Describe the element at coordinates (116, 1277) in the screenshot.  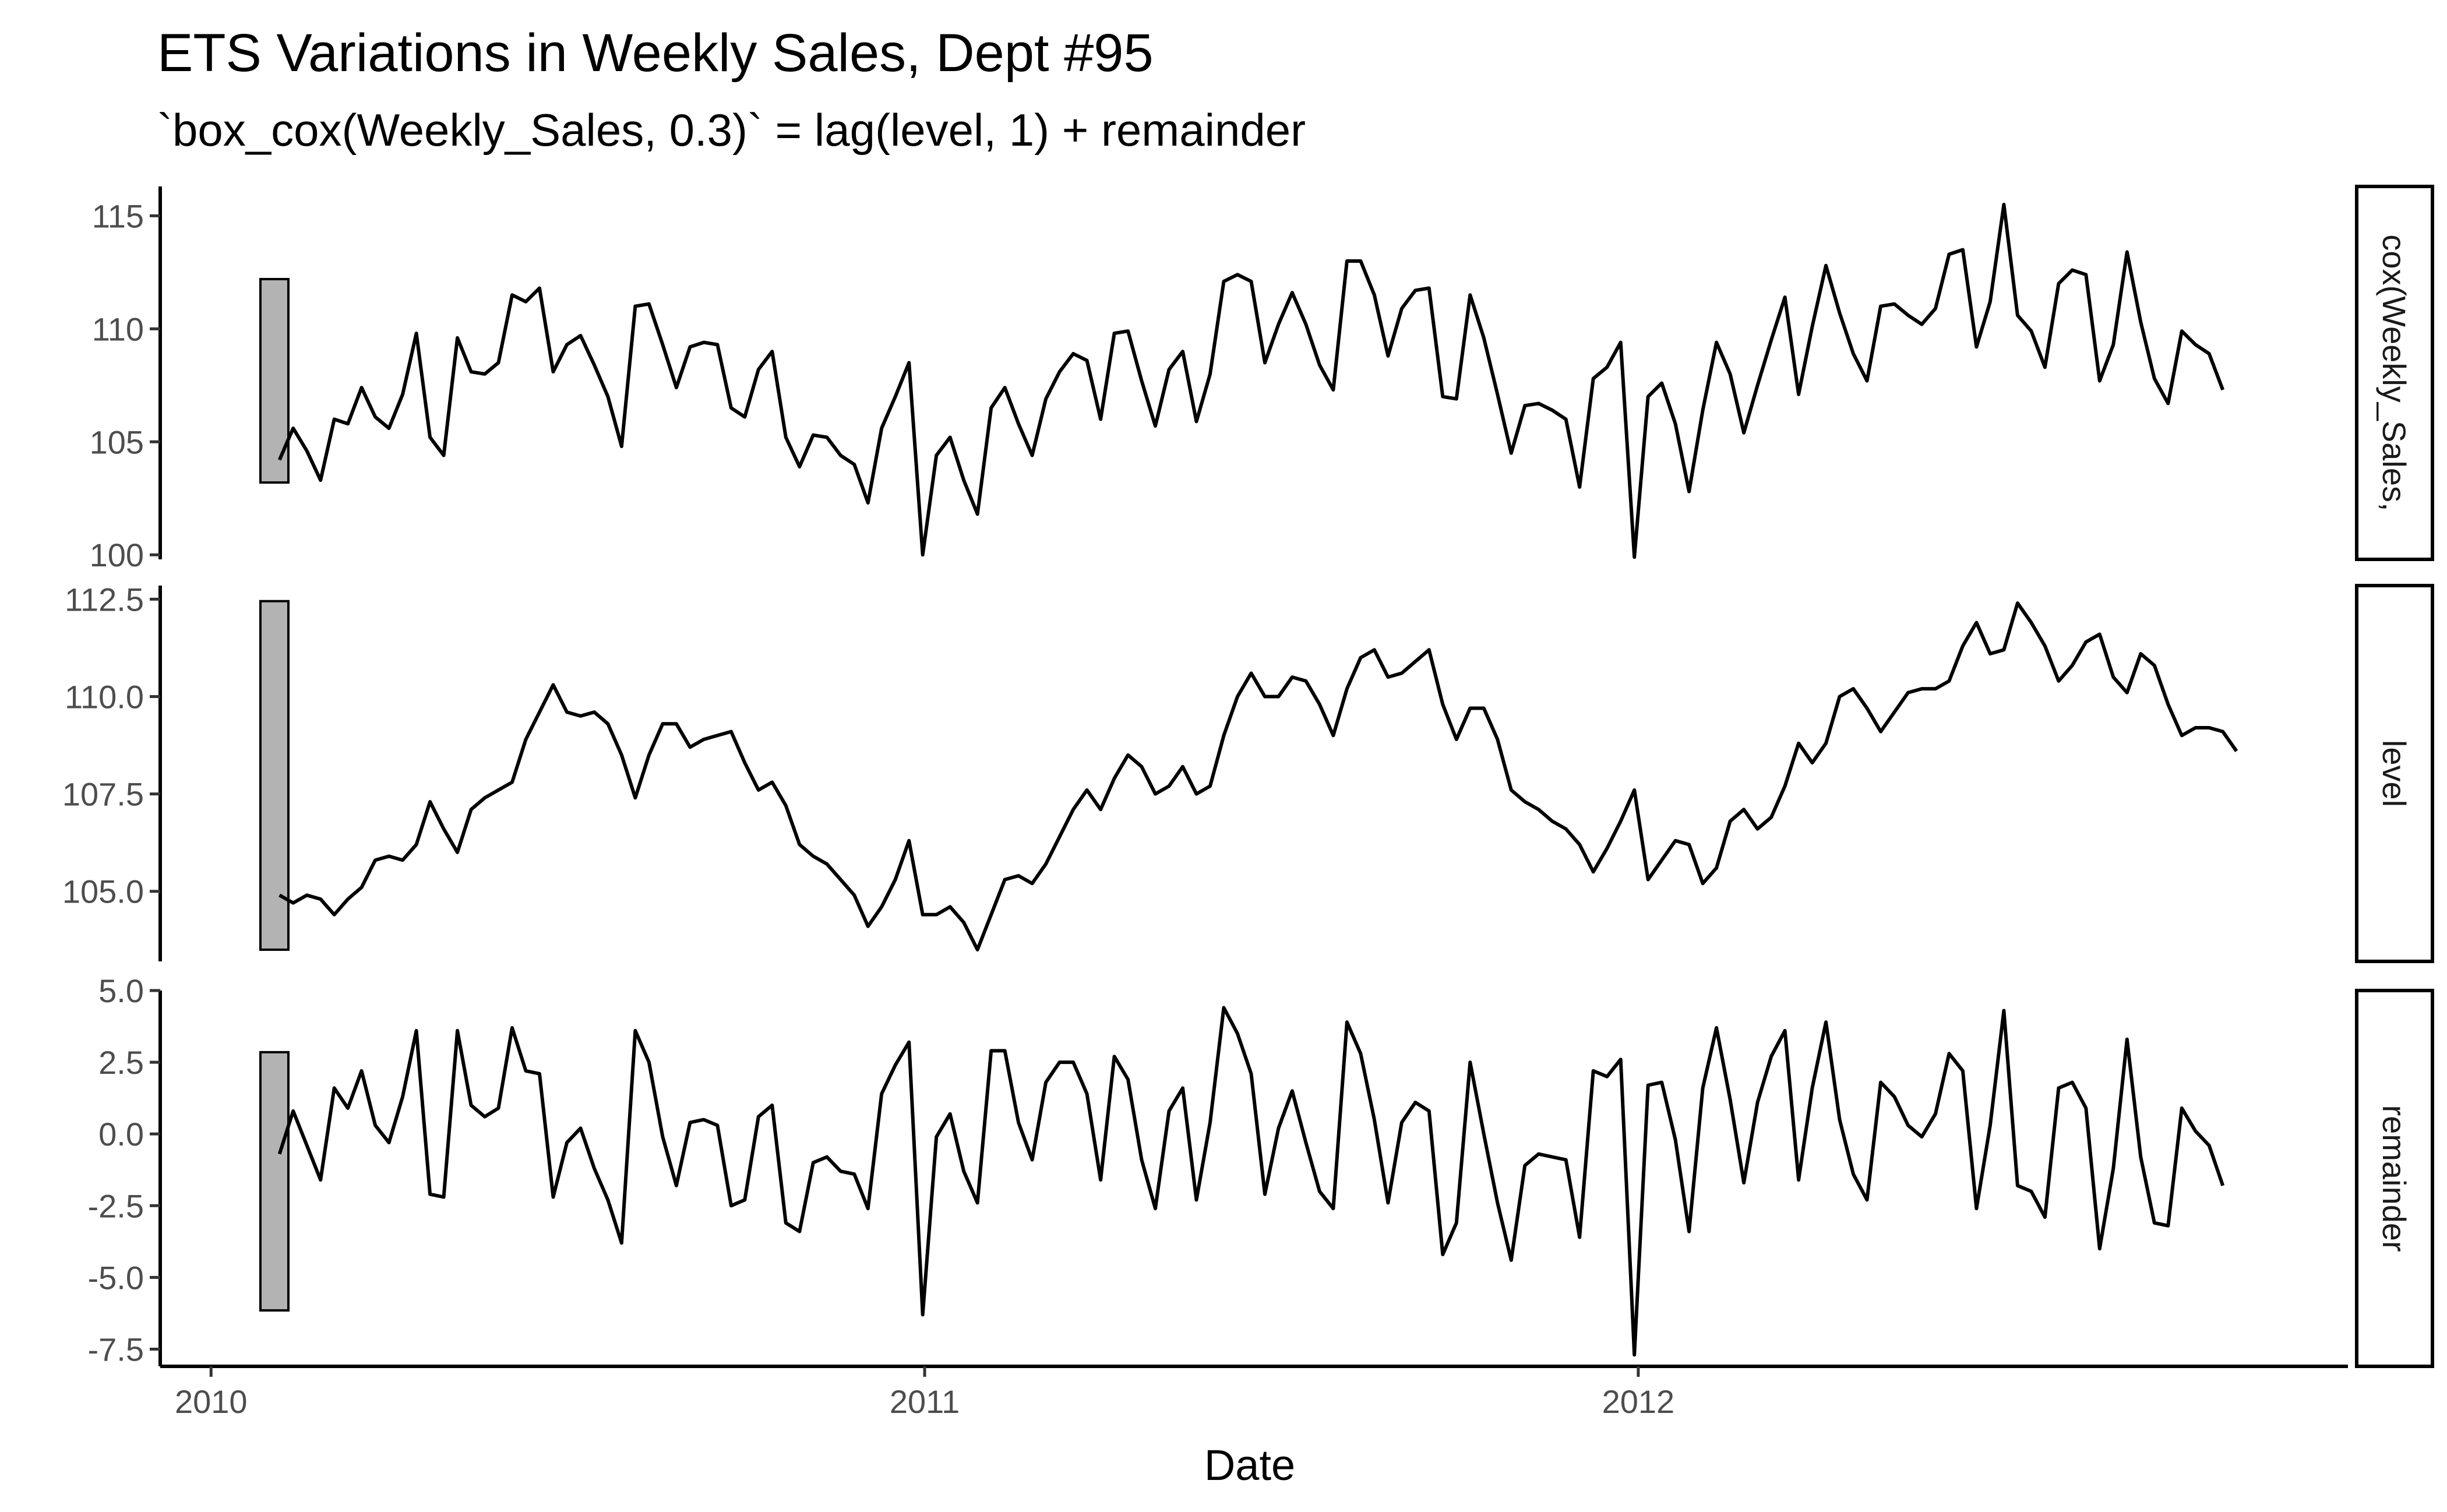
I see `y-tick-label: -5.0` at that location.